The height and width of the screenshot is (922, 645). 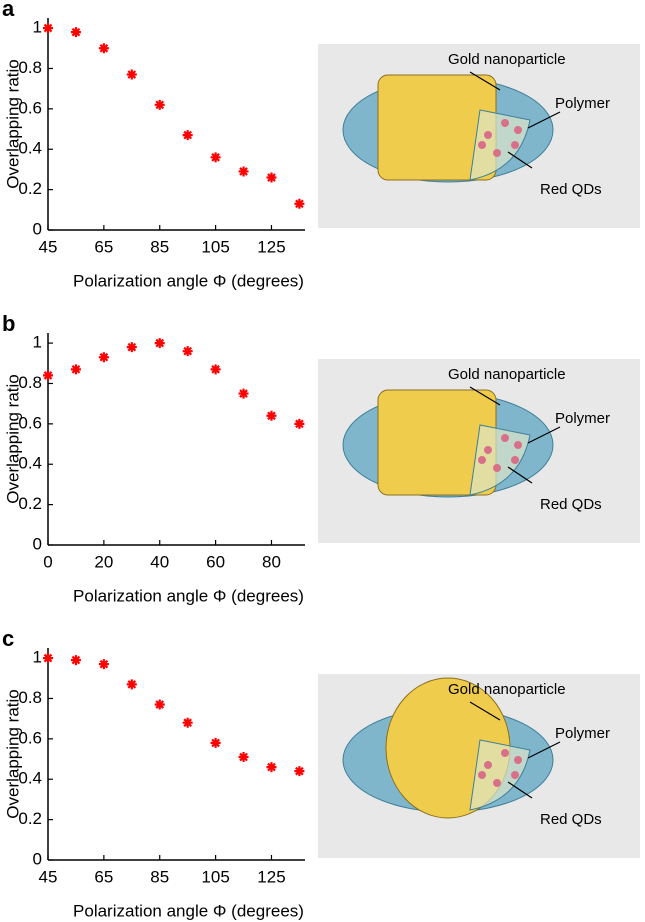 What do you see at coordinates (47, 561) in the screenshot?
I see `x-tick-label: 0` at bounding box center [47, 561].